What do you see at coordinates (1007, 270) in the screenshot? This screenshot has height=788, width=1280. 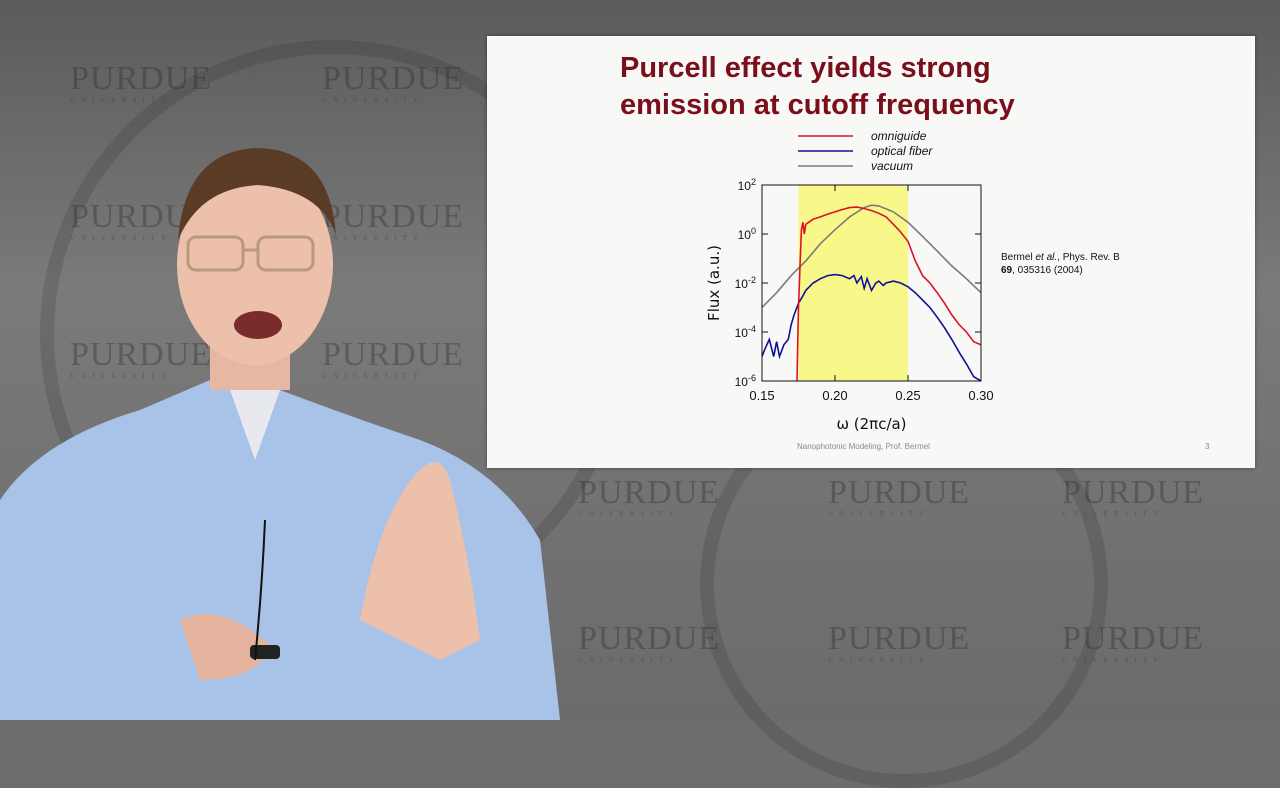 I see `citation-volume: 69` at bounding box center [1007, 270].